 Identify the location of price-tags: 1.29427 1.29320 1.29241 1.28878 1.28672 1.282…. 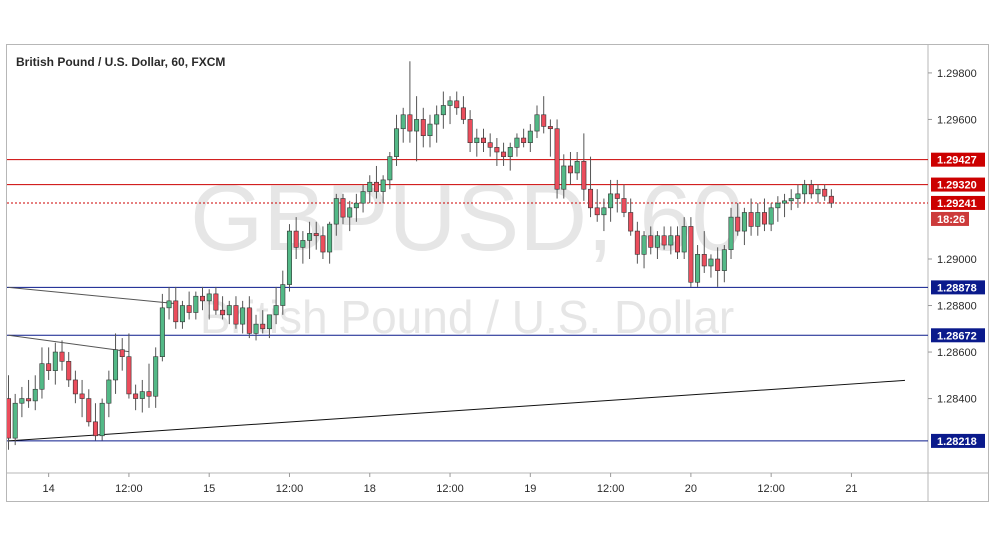
(958, 300).